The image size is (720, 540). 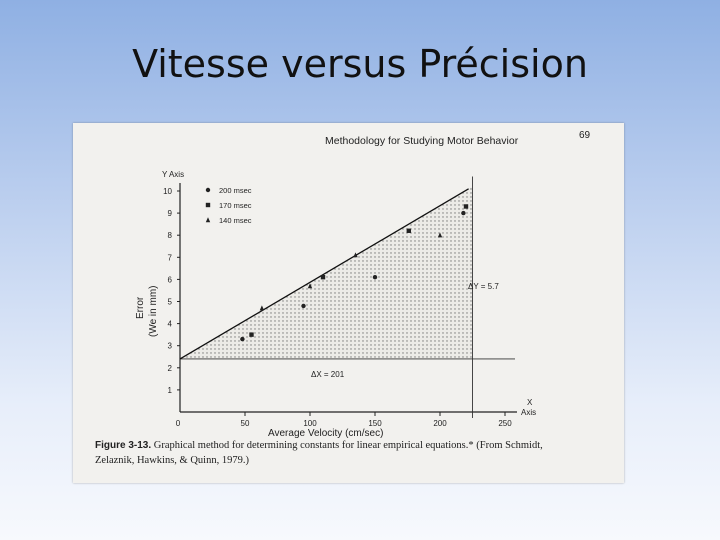 I want to click on y-tick-label: 9, so click(x=170, y=213).